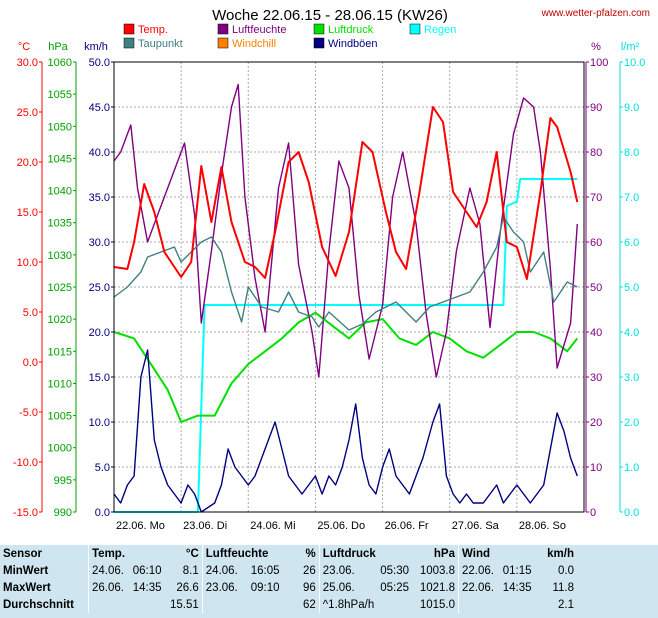 Image resolution: width=658 pixels, height=618 pixels. I want to click on series-line-luftdruck, so click(346, 367).